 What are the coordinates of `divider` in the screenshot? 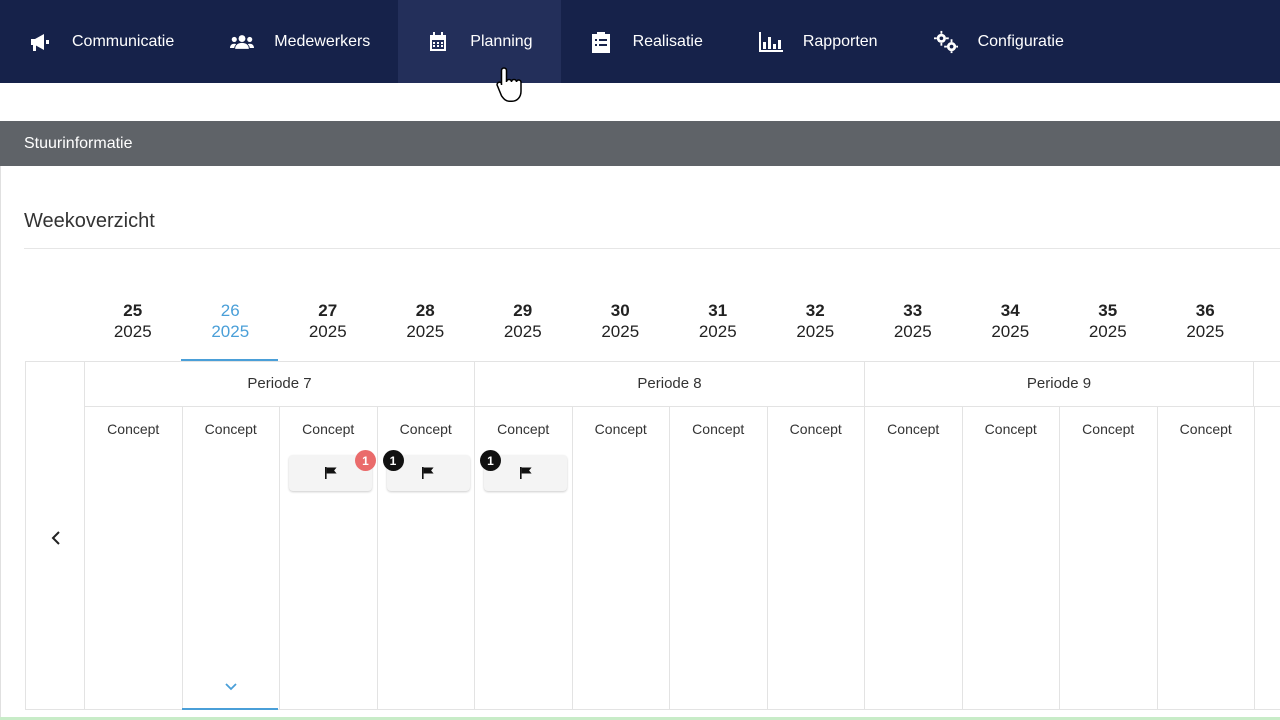 It's located at (652, 248).